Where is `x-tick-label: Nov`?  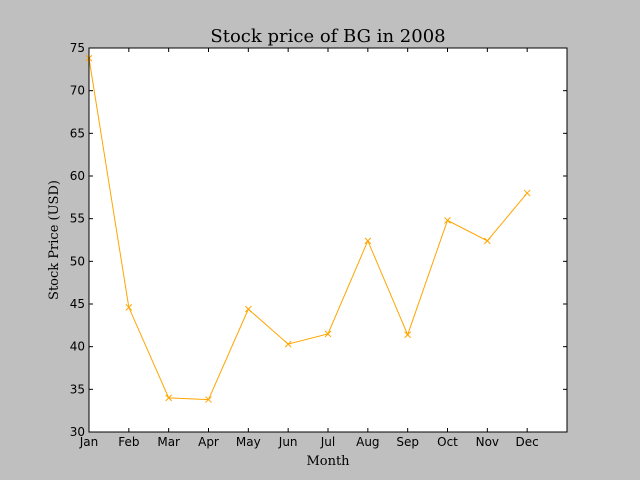 x-tick-label: Nov is located at coordinates (487, 442).